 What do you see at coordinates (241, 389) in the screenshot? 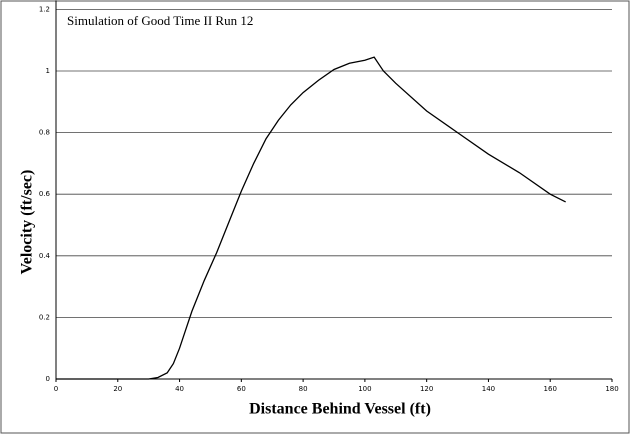
I see `x-tick-label: 60` at bounding box center [241, 389].